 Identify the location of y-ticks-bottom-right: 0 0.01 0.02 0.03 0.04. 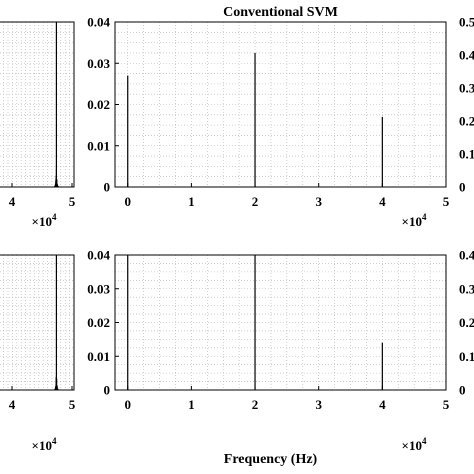
(103, 323).